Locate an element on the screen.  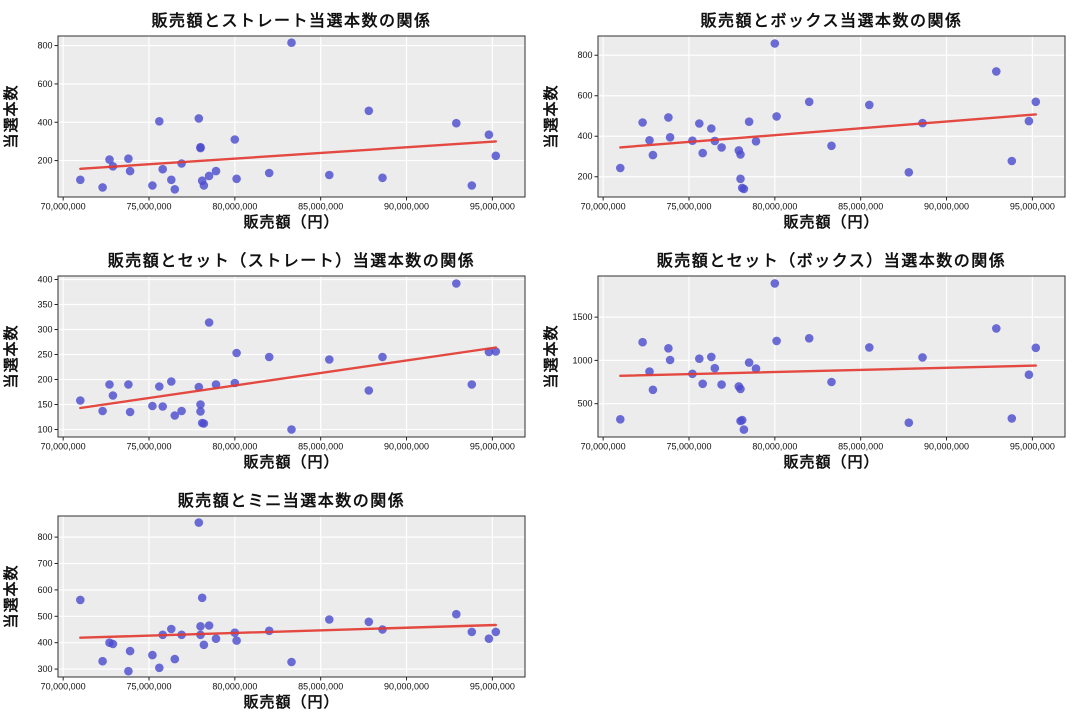
y-tick-label: 600 is located at coordinates (44, 590).